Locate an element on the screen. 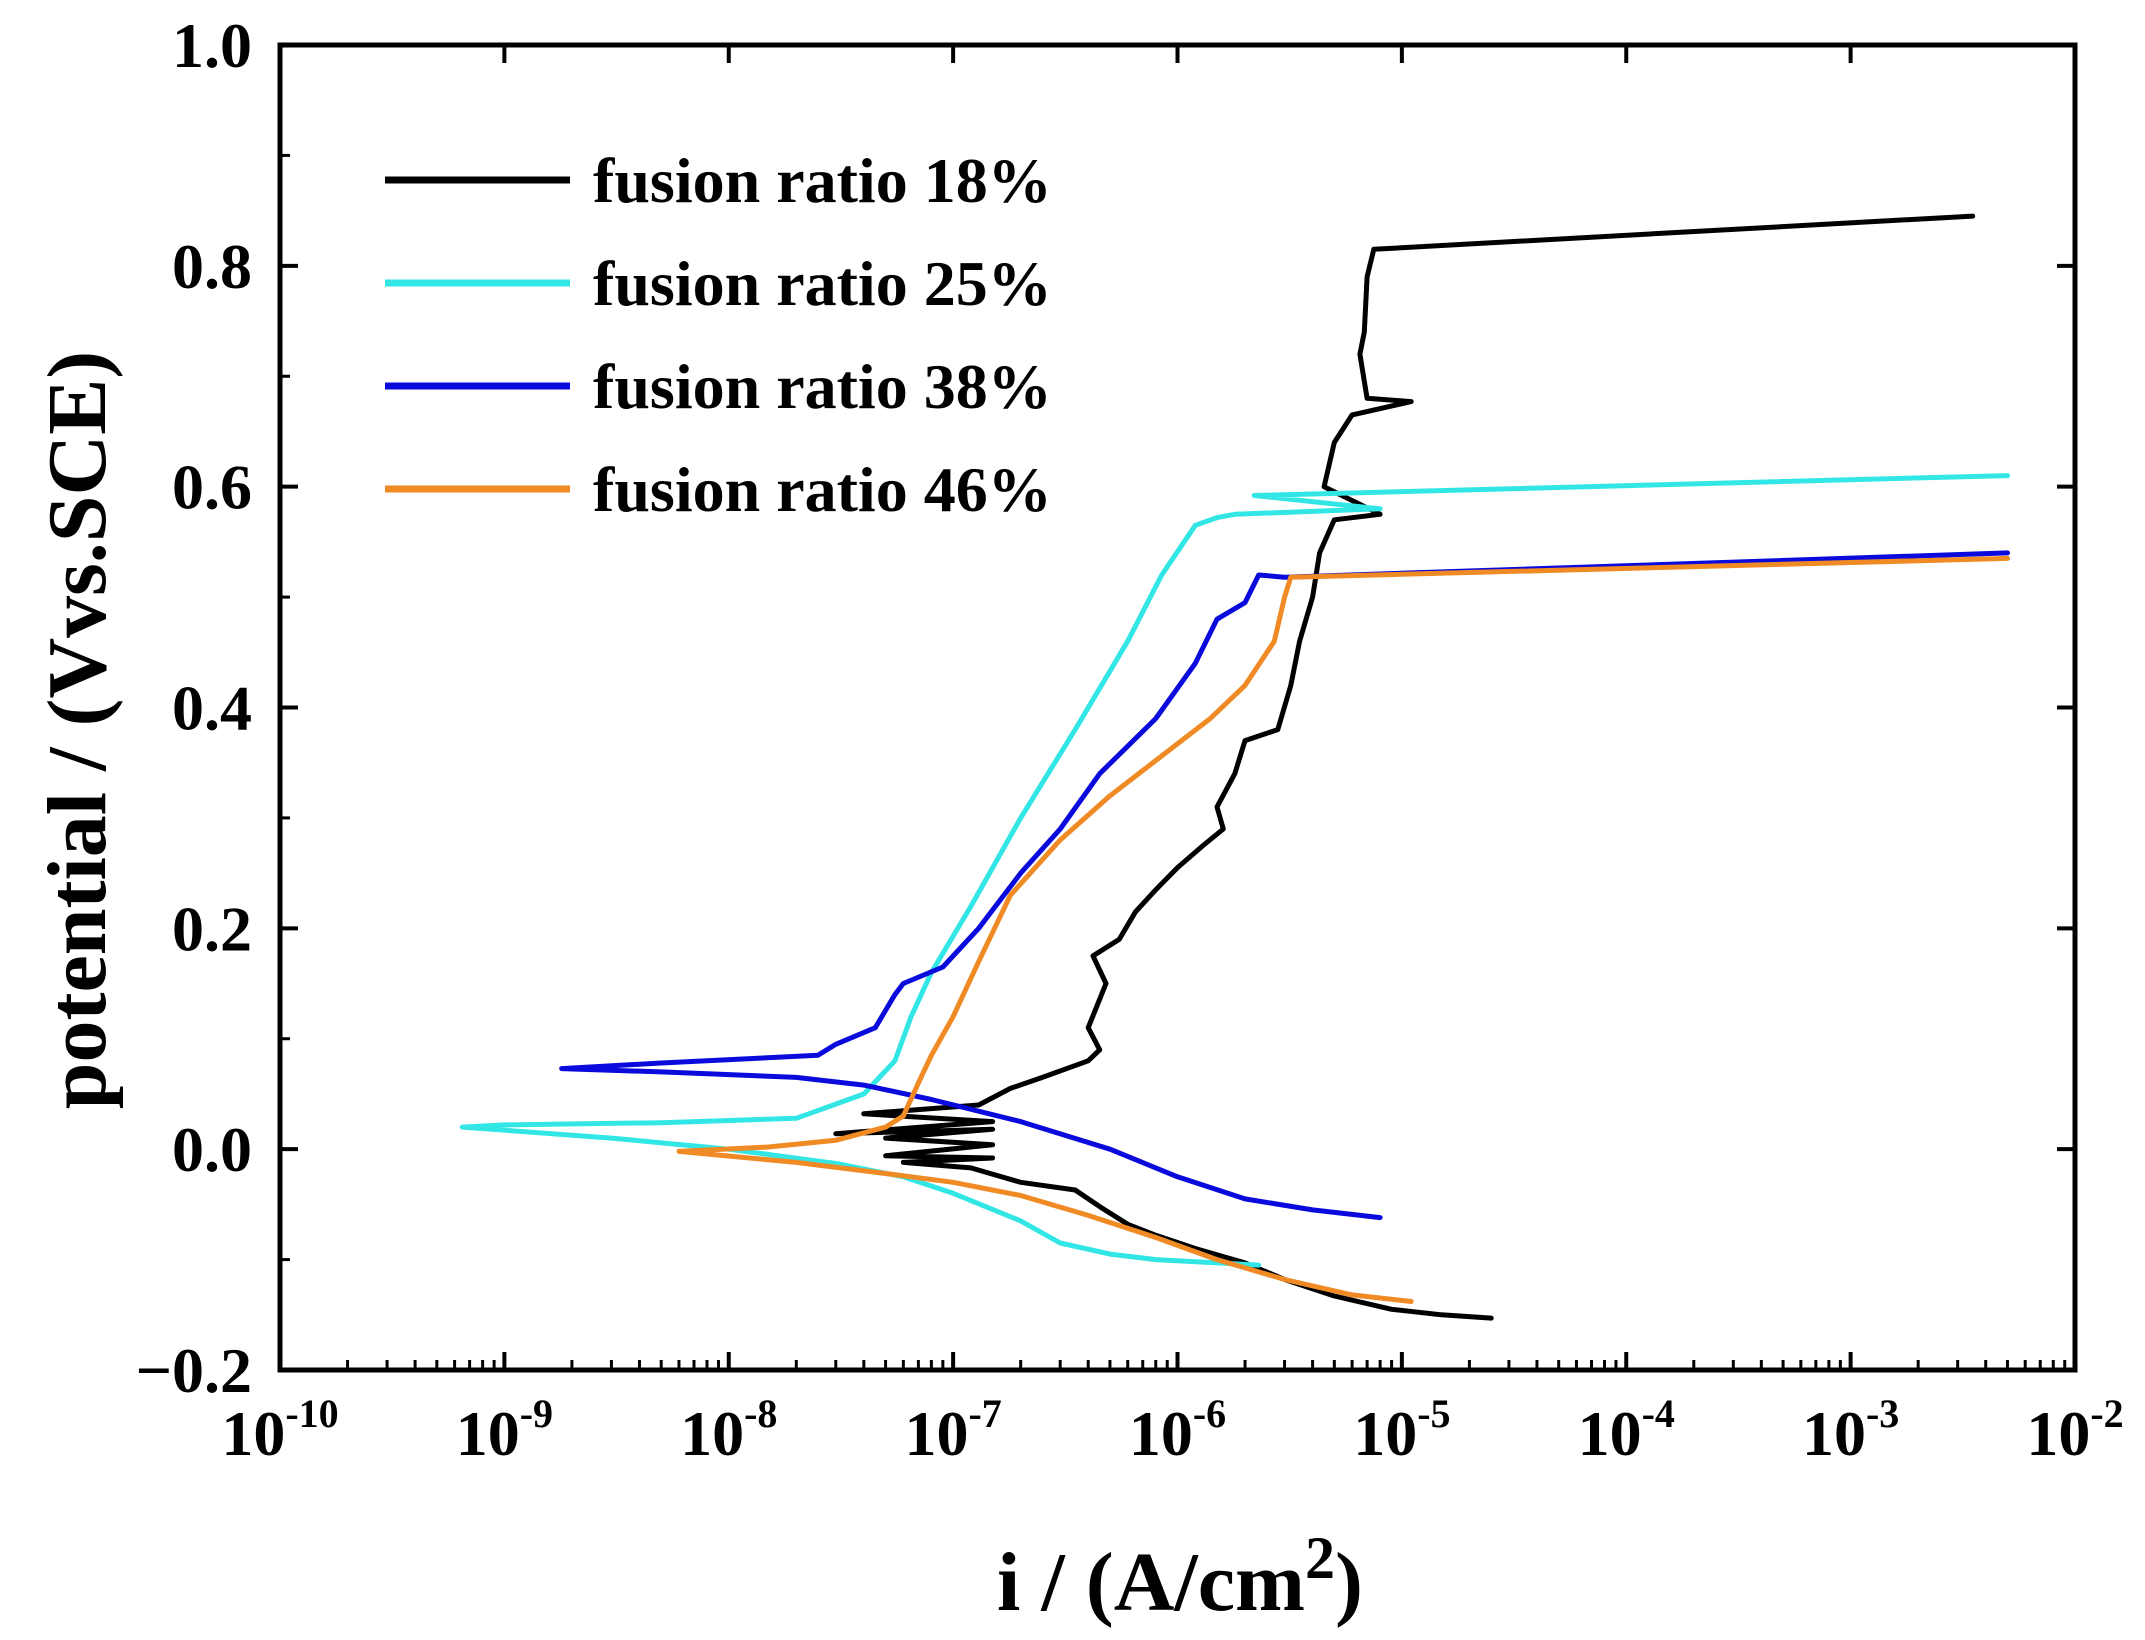 The width and height of the screenshot is (2145, 1640). y-axis-title: potential / (Vvs.SCE) is located at coordinates (77, 730).